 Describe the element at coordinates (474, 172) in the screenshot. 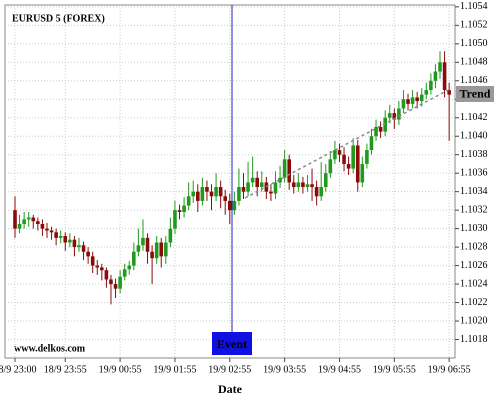

I see `y-tick-label: 1.1036` at that location.